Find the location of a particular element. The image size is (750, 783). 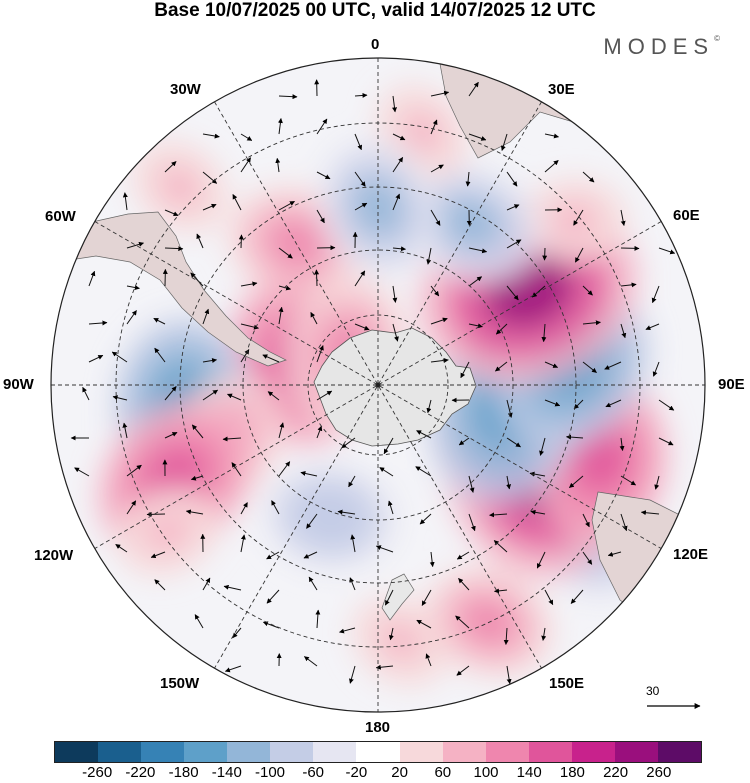

lon-label-180: 180 is located at coordinates (378, 727).